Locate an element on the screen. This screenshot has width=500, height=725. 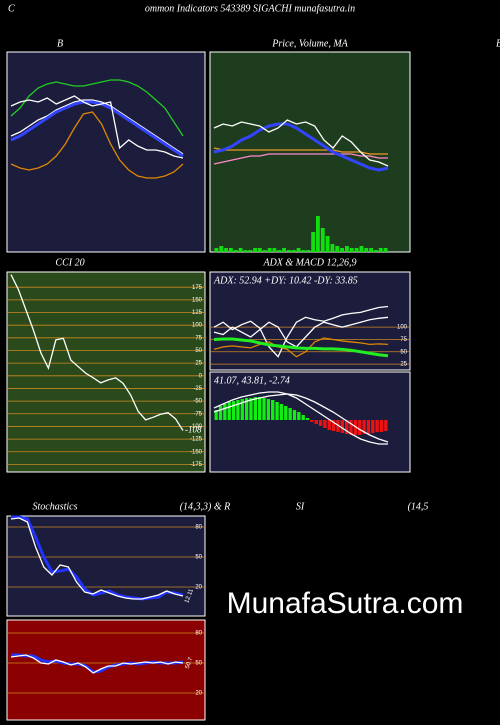
y-tick-label: -125 is located at coordinates (196, 440).